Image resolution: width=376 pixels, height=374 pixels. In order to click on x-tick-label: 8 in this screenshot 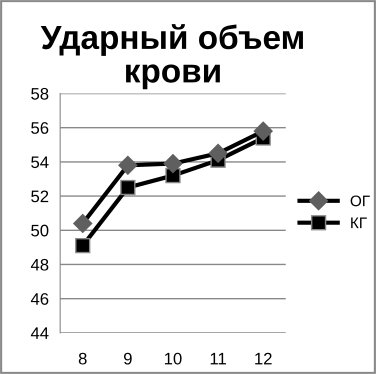, I will do `click(82, 358)`.